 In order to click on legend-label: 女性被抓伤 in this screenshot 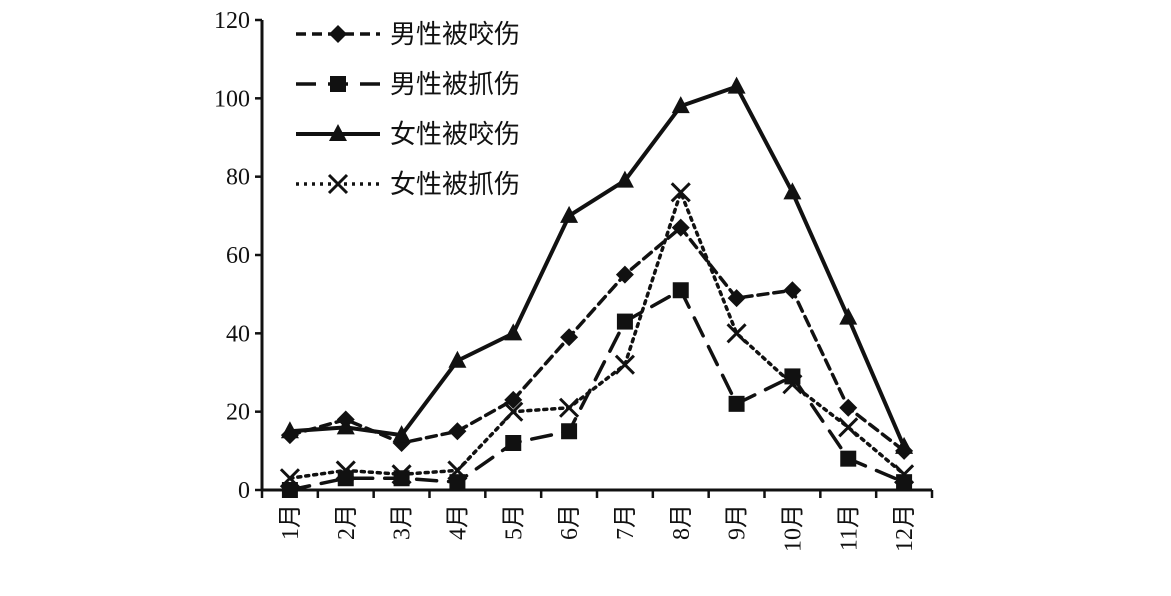, I will do `click(455, 185)`.